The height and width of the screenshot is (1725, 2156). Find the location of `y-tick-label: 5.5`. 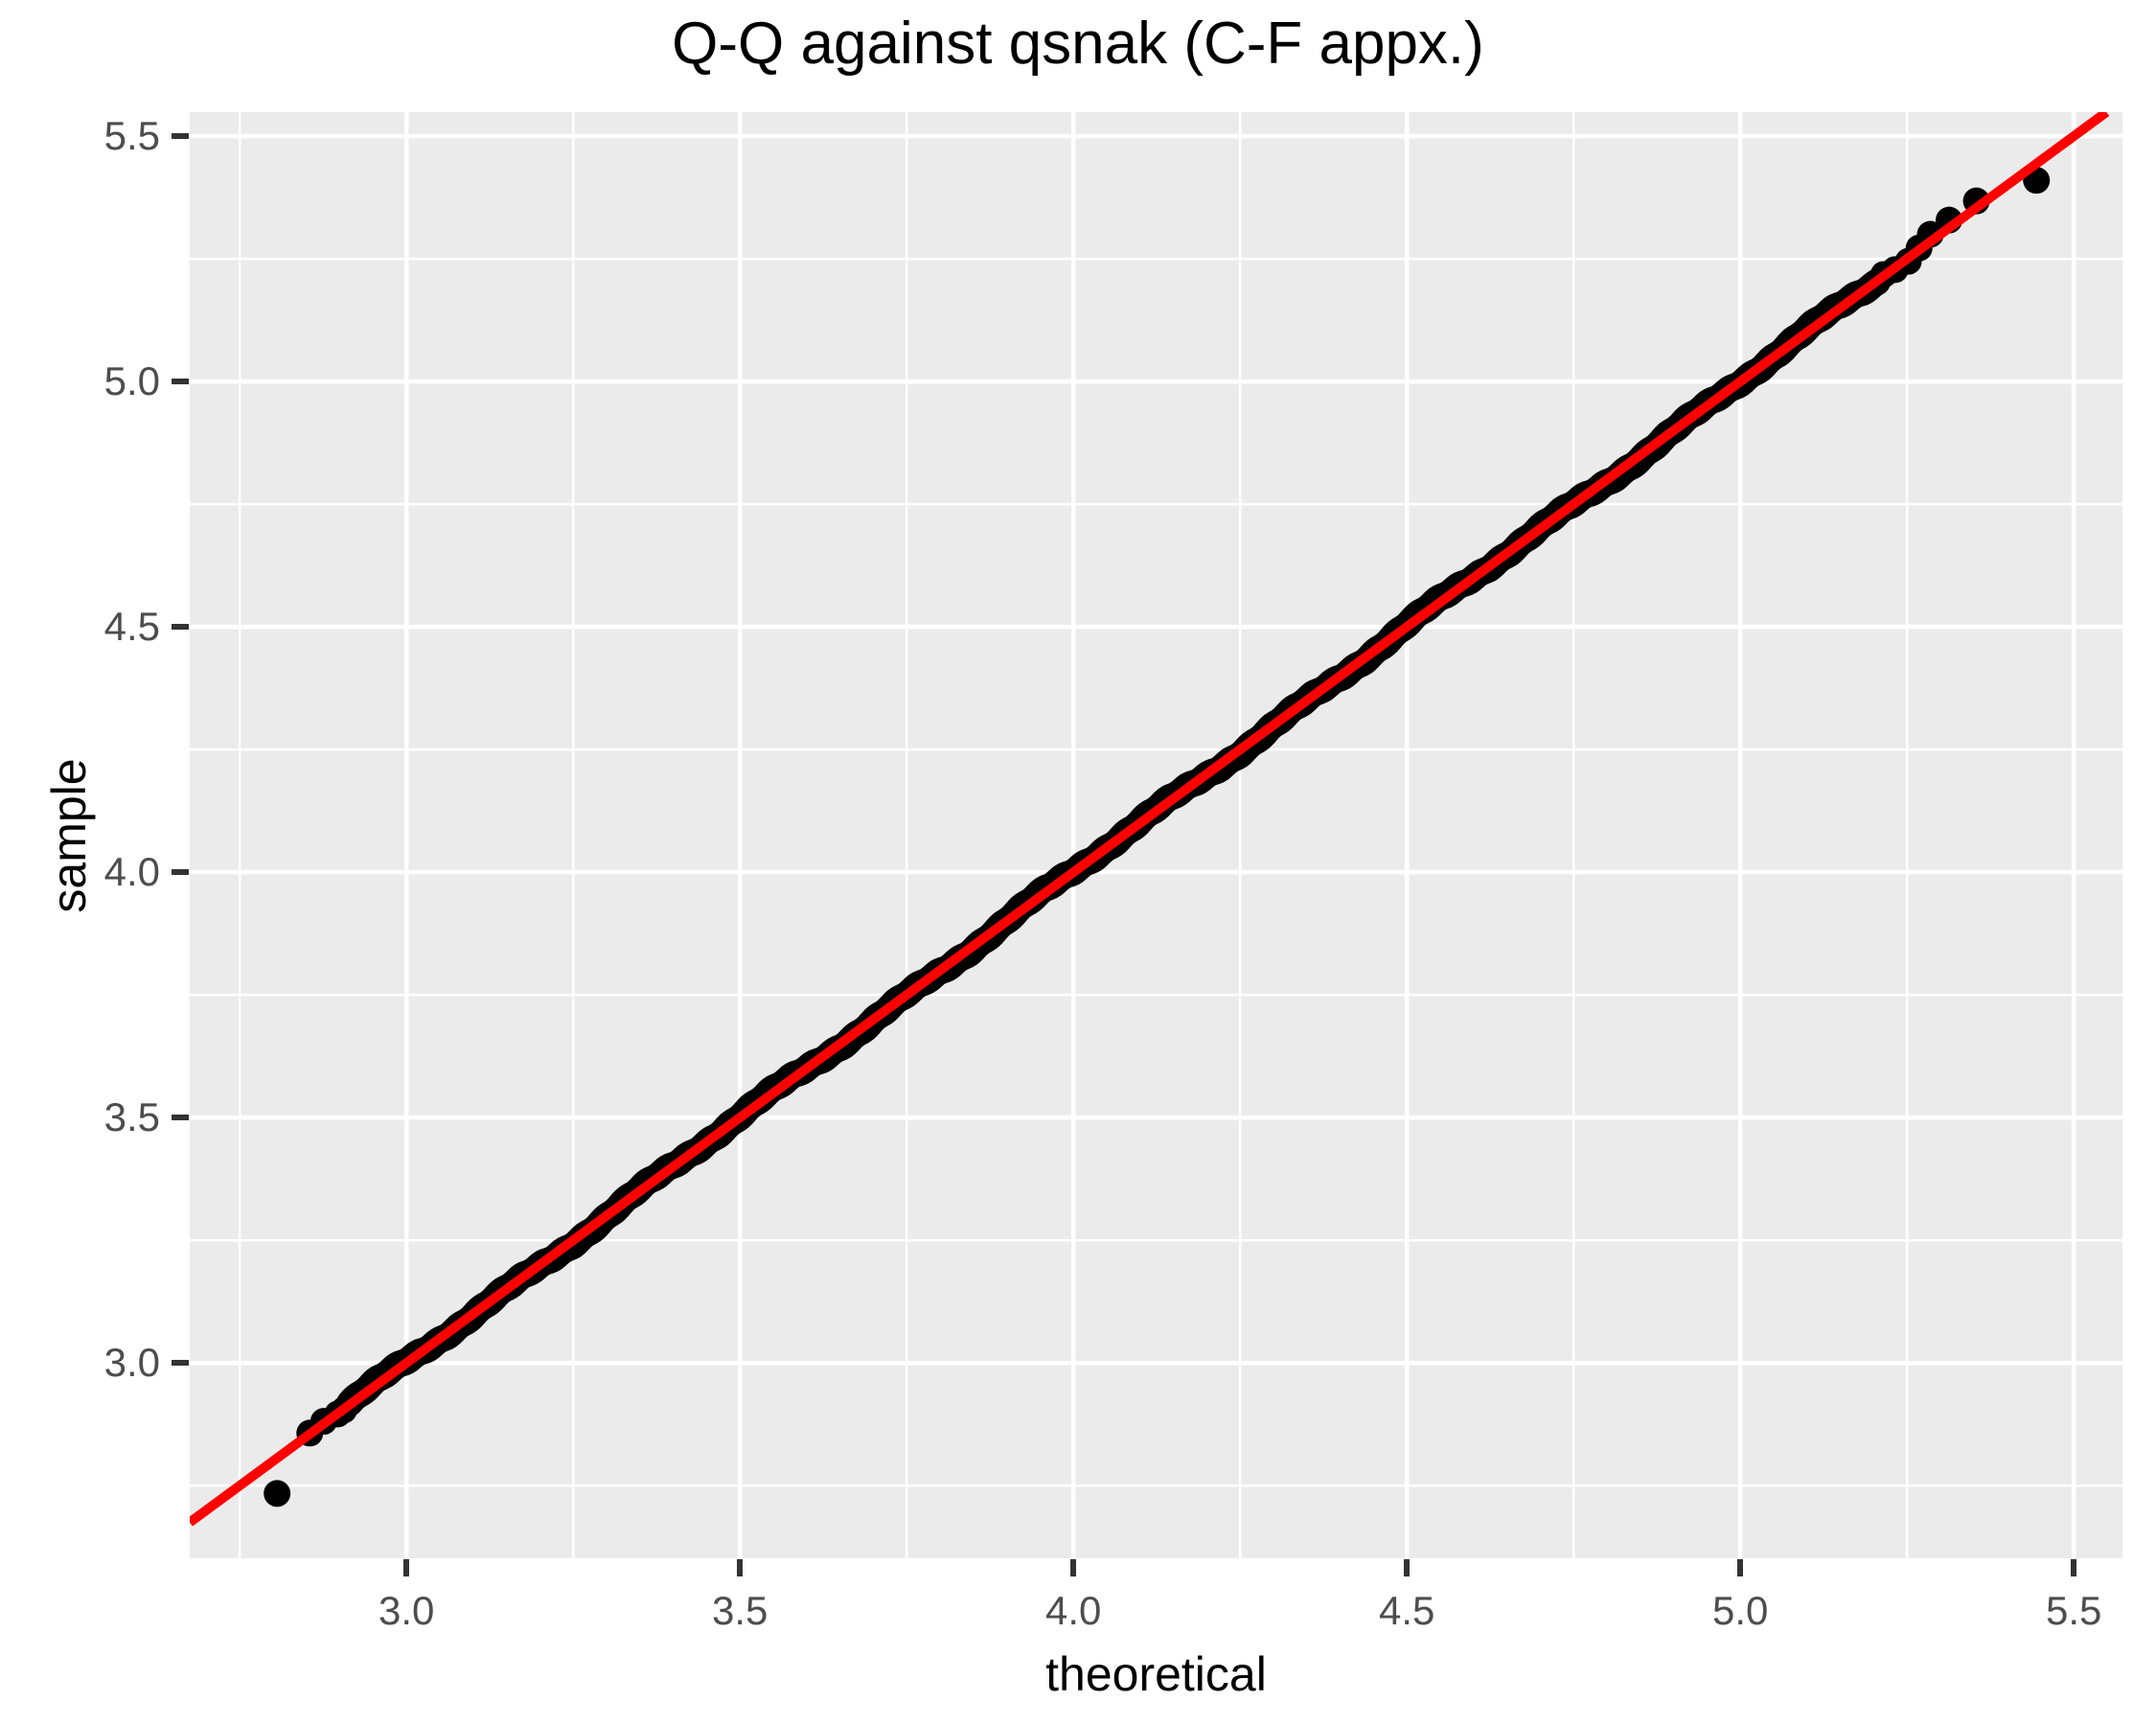

y-tick-label: 5.5 is located at coordinates (131, 136).